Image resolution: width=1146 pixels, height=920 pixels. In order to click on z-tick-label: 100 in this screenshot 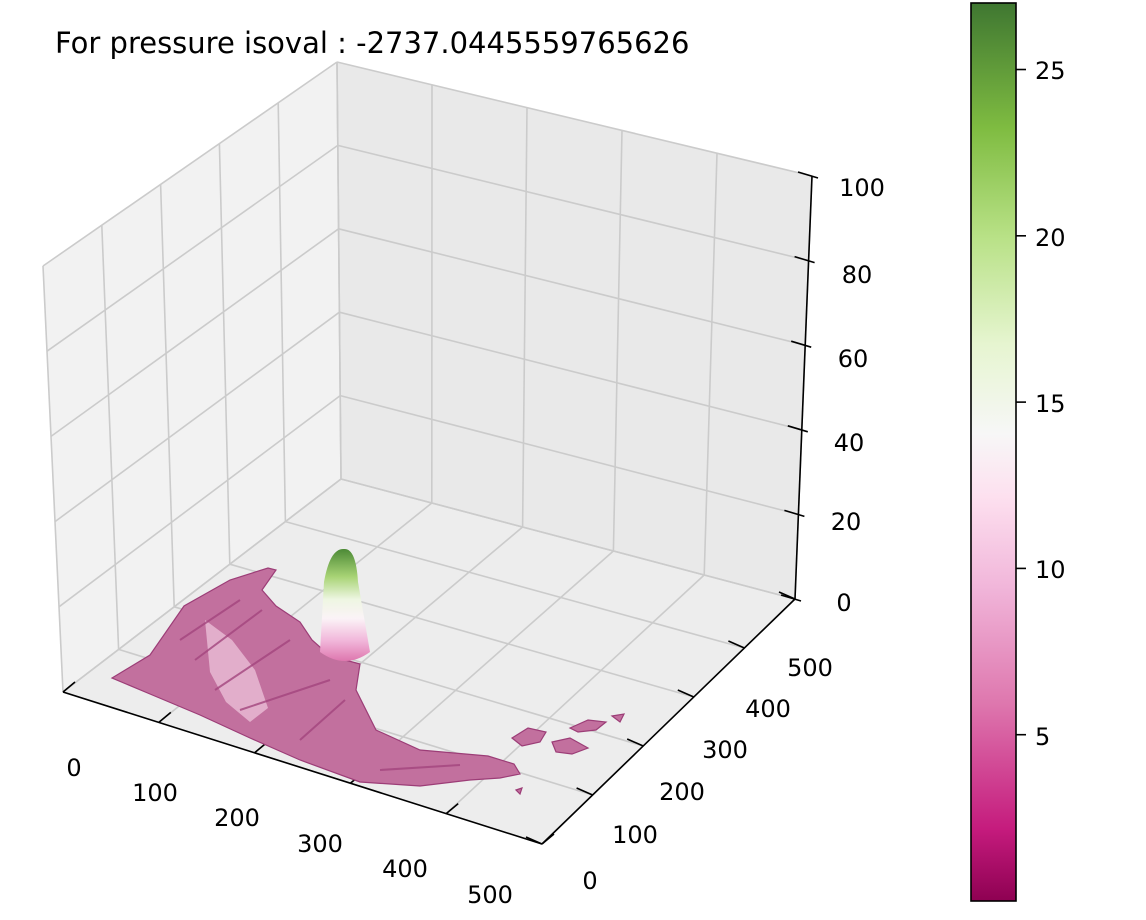, I will do `click(862, 188)`.